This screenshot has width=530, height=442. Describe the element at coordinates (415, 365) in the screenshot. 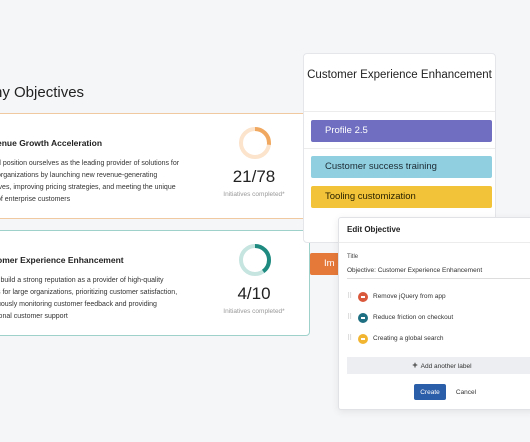

I see `plus-icon: +` at that location.